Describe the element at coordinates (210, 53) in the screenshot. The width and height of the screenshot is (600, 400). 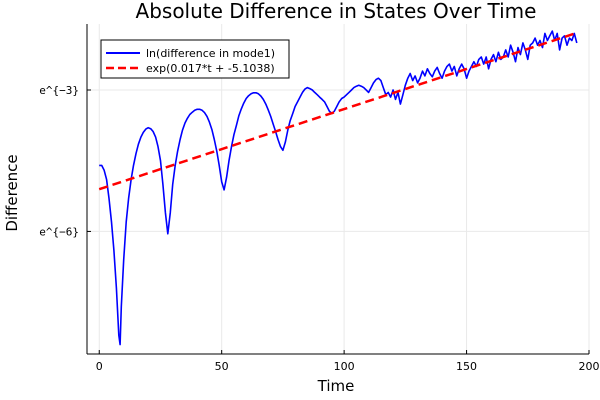
I see `legend-label-series-1: ln(difference in mode1)` at that location.